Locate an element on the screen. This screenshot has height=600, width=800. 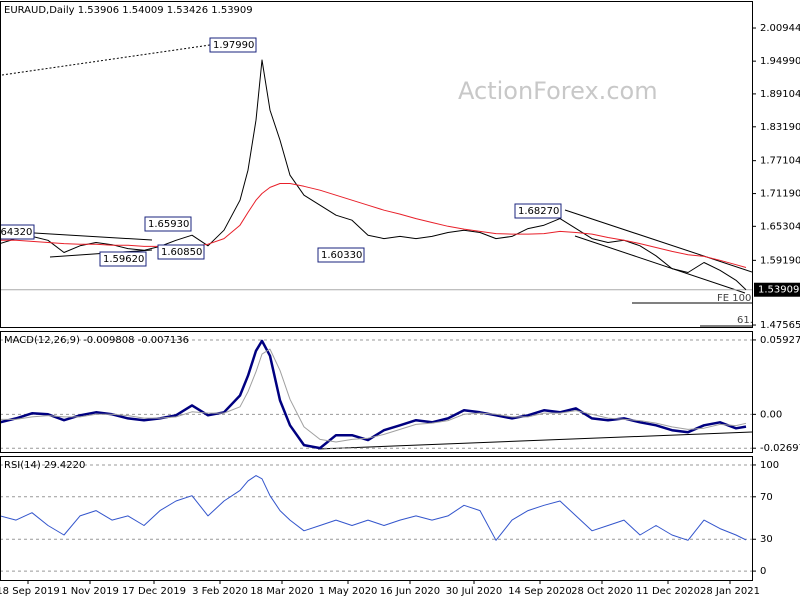
y-tick-label: 70 is located at coordinates (766, 497).